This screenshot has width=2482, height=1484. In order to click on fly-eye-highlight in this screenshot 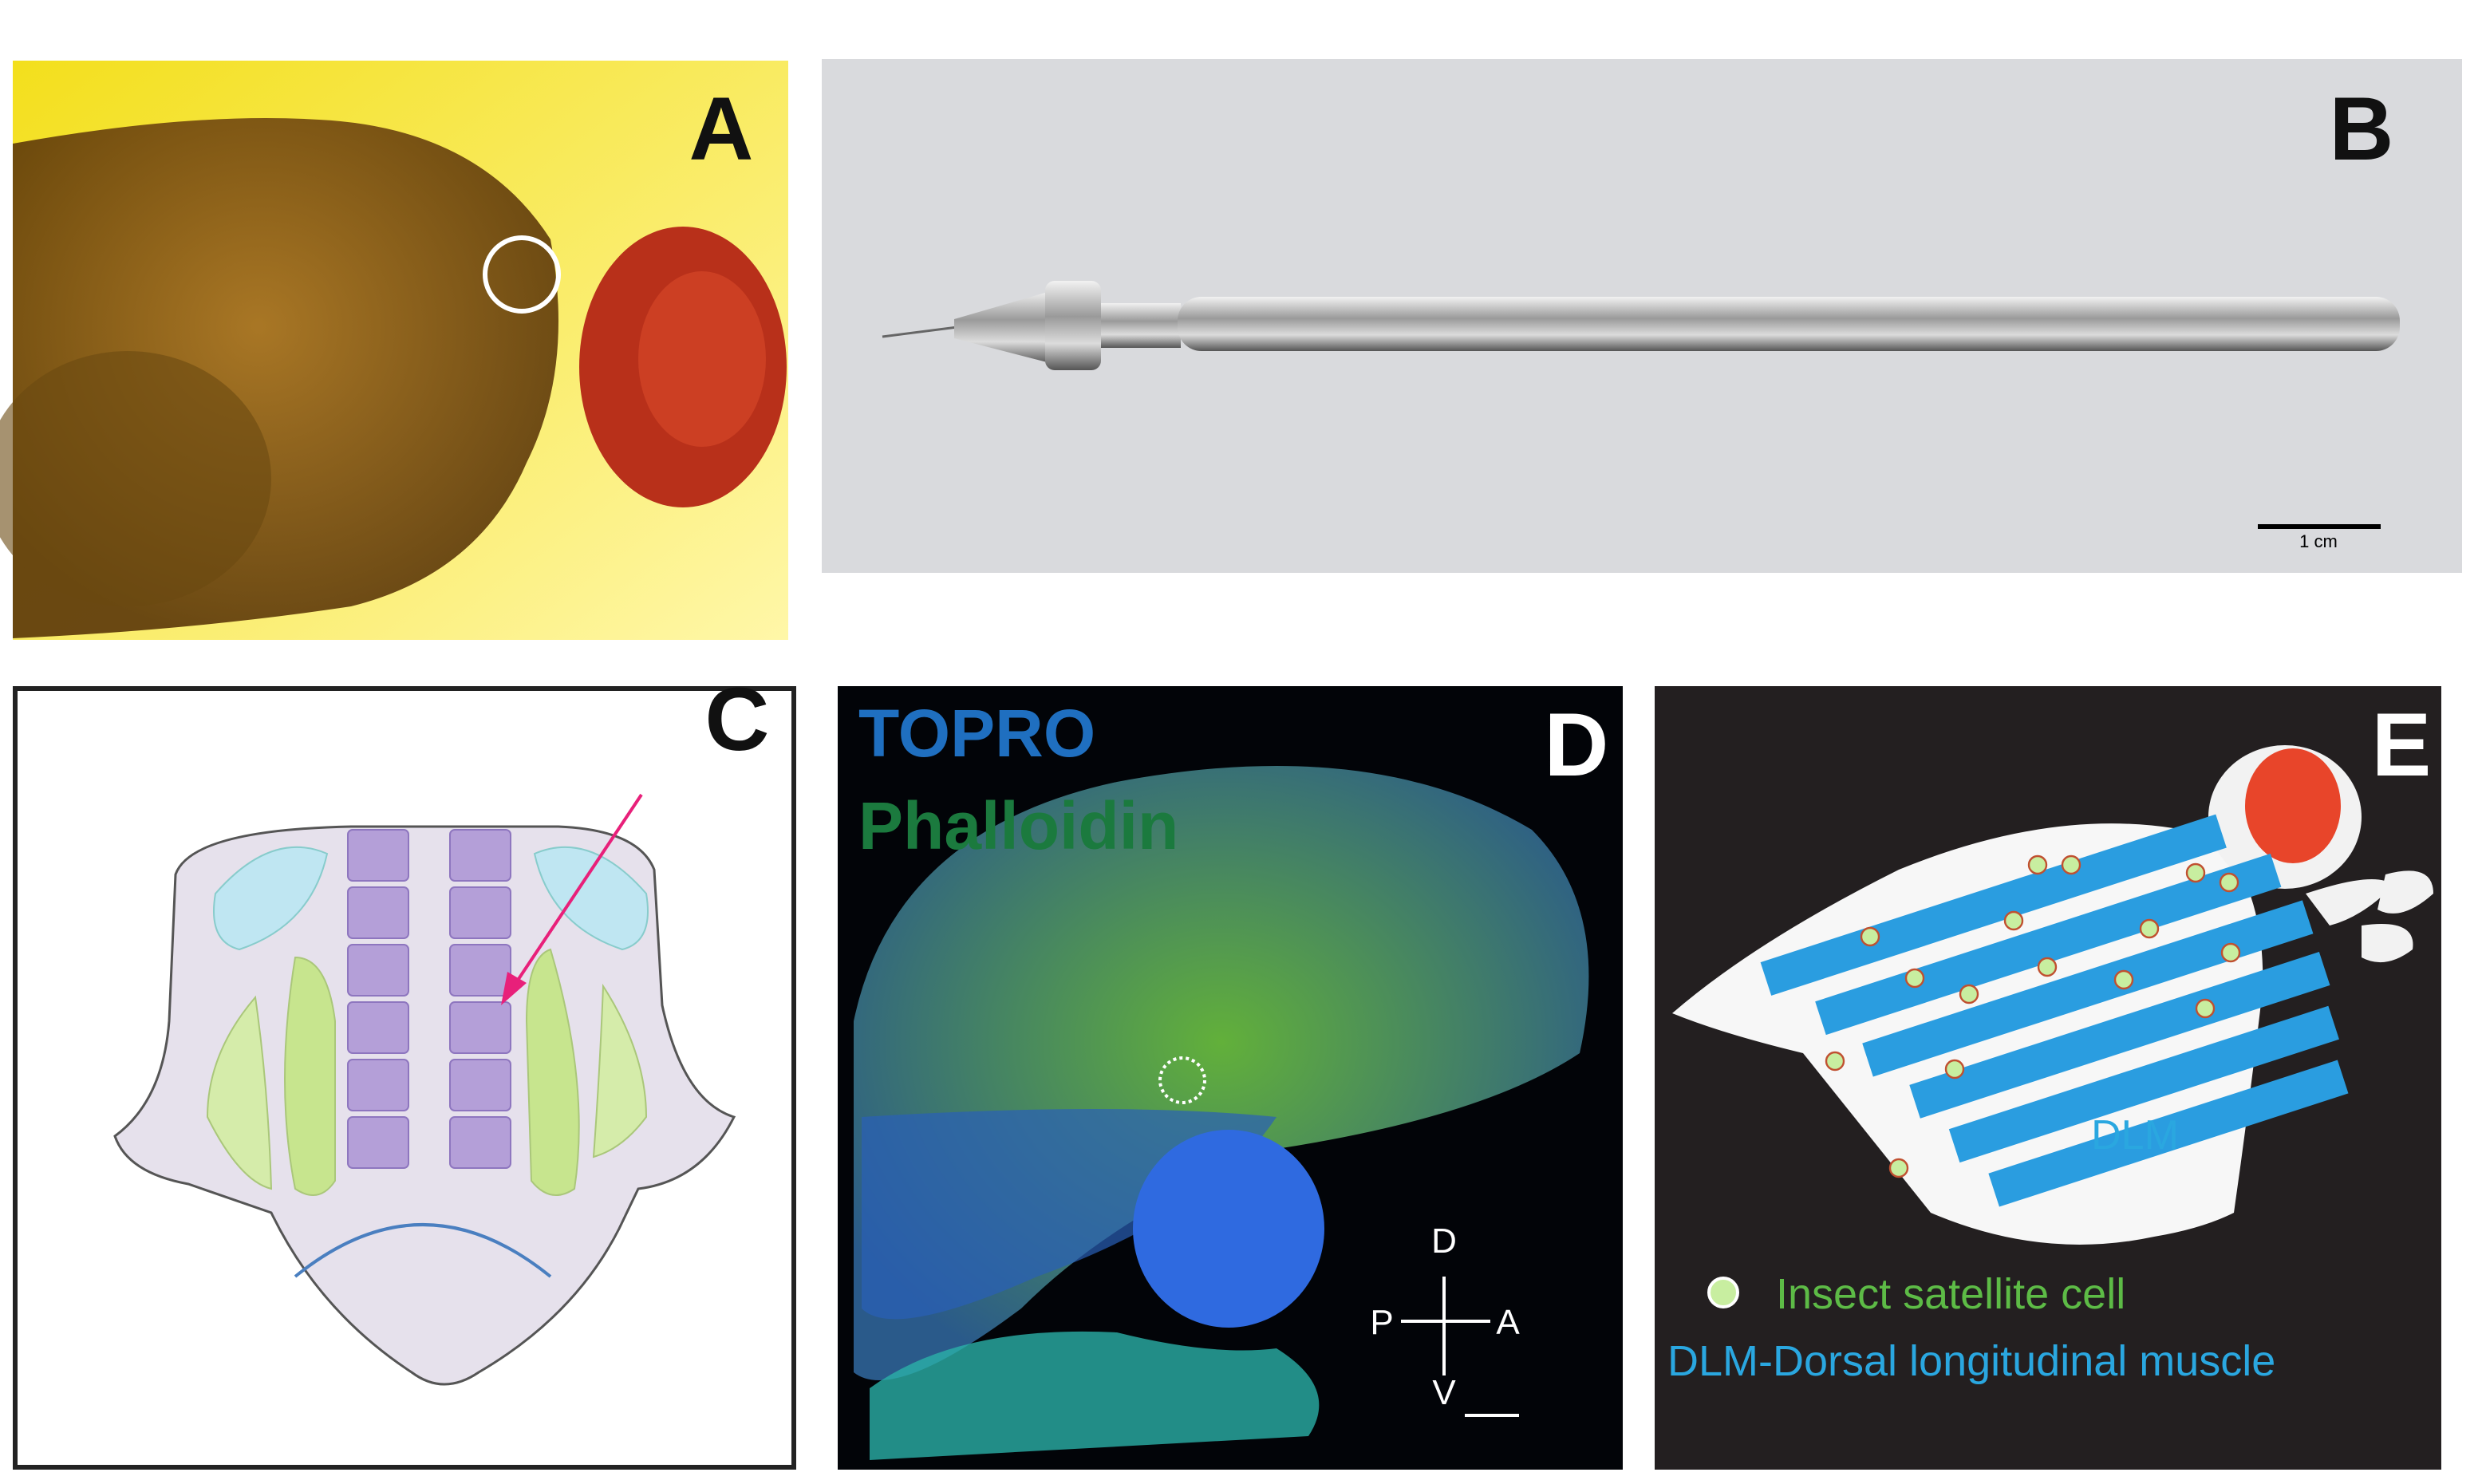, I will do `click(702, 359)`.